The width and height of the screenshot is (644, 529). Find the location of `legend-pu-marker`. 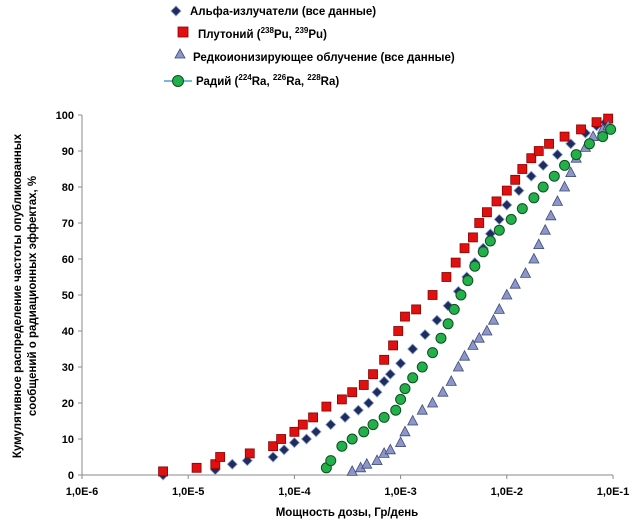

legend-pu-marker is located at coordinates (183, 32).